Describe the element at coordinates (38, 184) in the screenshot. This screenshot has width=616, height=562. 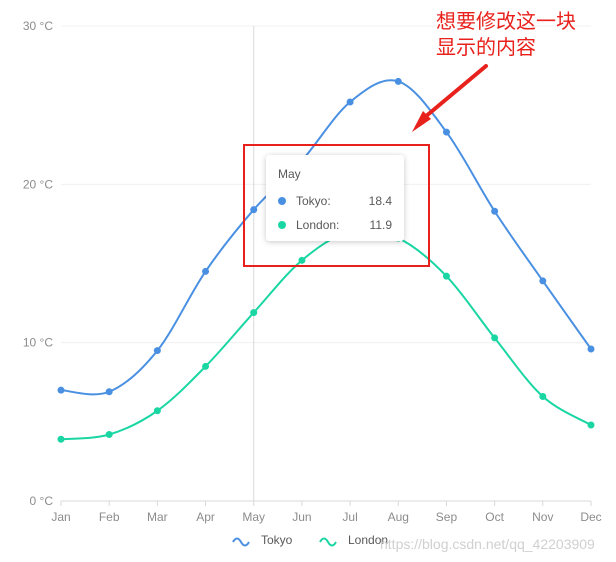
I see `y-tick-label: 20 °C` at that location.